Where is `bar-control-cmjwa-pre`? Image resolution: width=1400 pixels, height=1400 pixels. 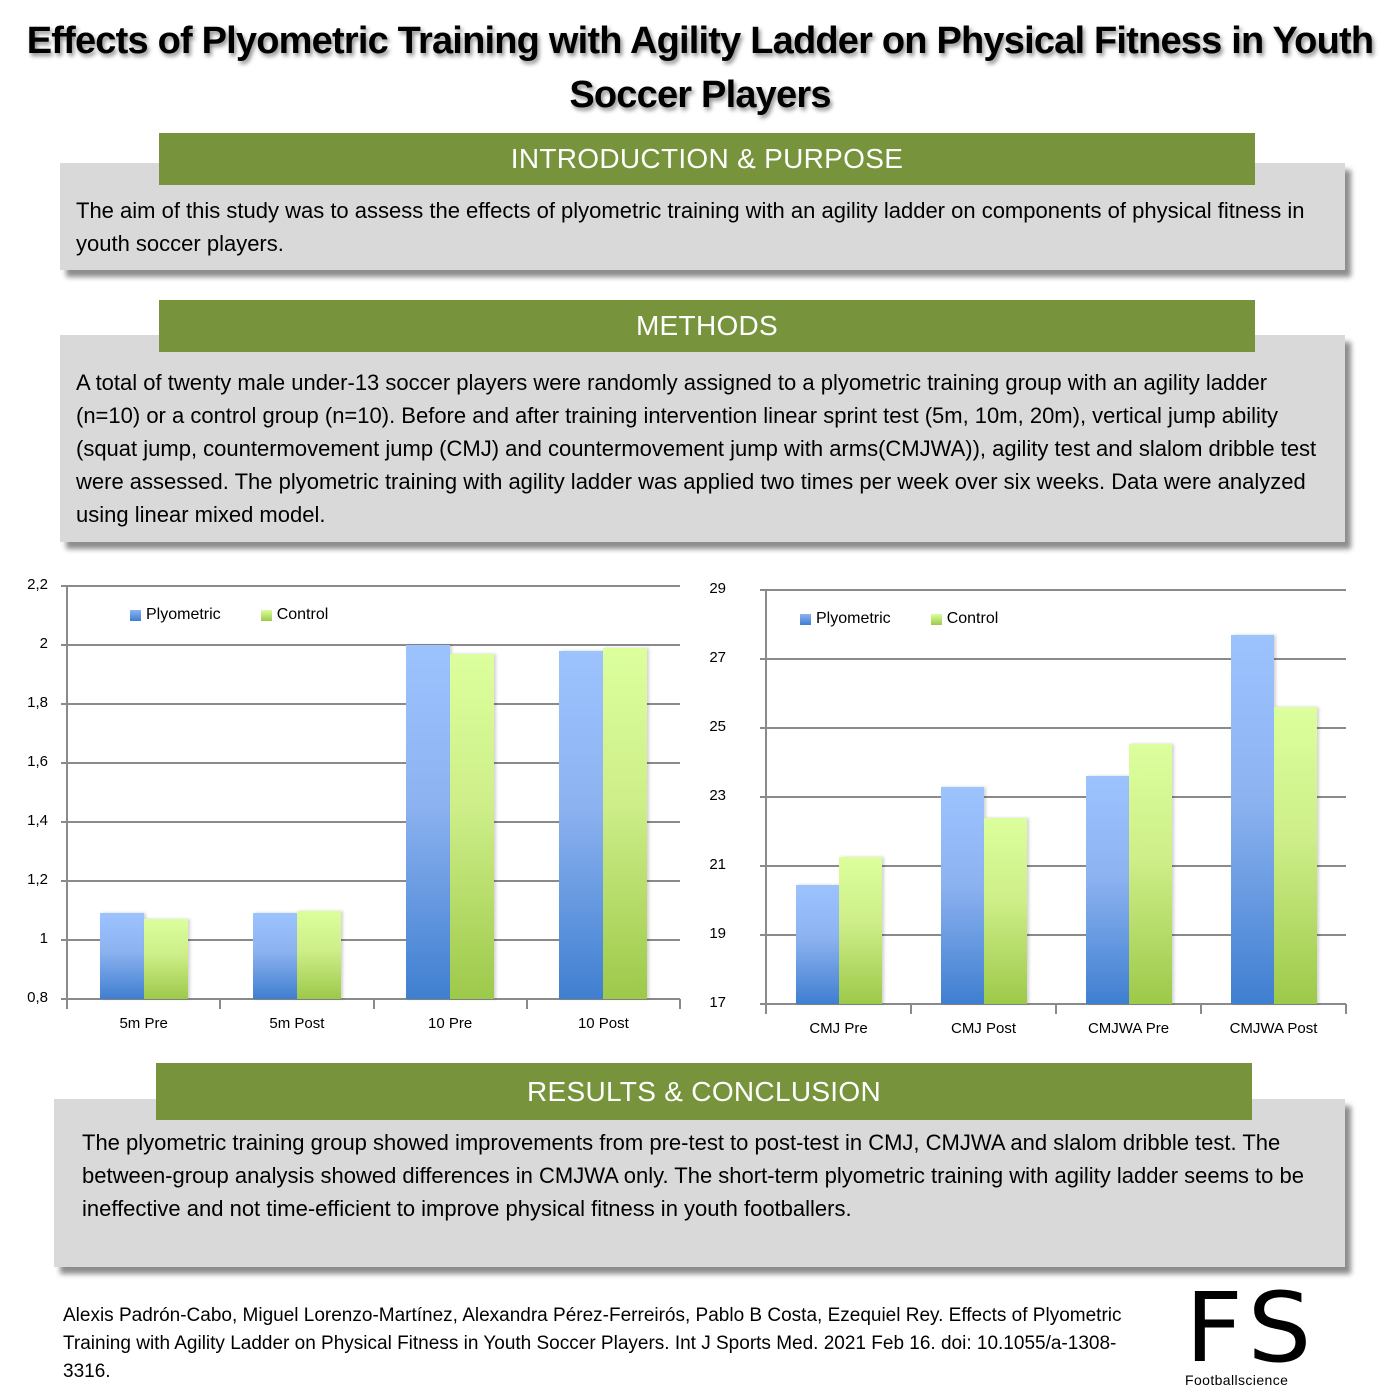
bar-control-cmjwa-pre is located at coordinates (1150, 873).